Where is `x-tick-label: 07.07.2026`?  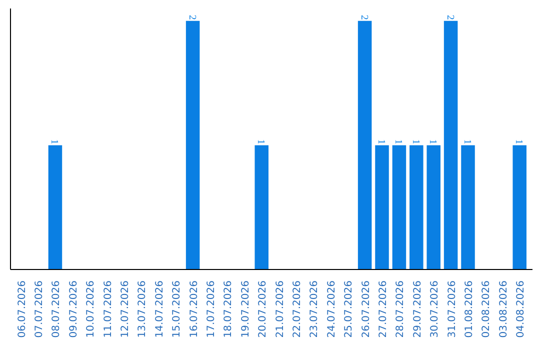 x-tick-label: 07.07.2026 is located at coordinates (40, 309).